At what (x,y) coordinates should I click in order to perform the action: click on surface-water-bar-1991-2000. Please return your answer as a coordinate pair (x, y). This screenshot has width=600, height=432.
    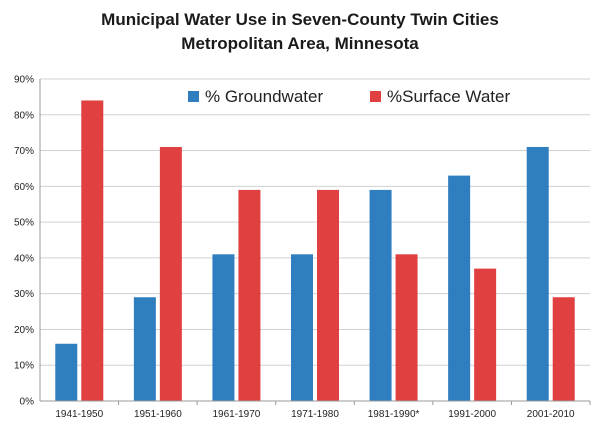
    Looking at the image, I should click on (485, 334).